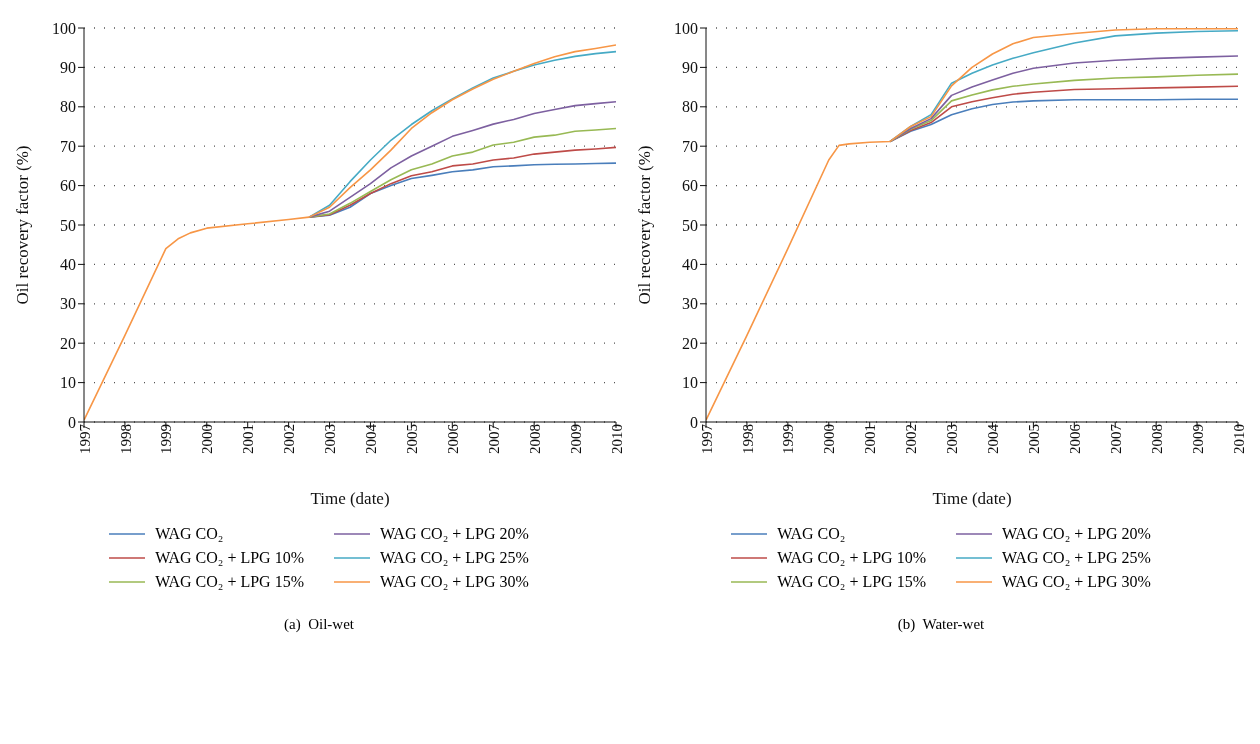 Image resolution: width=1260 pixels, height=744 pixels. I want to click on text: (b) Water-wet, so click(941, 624).